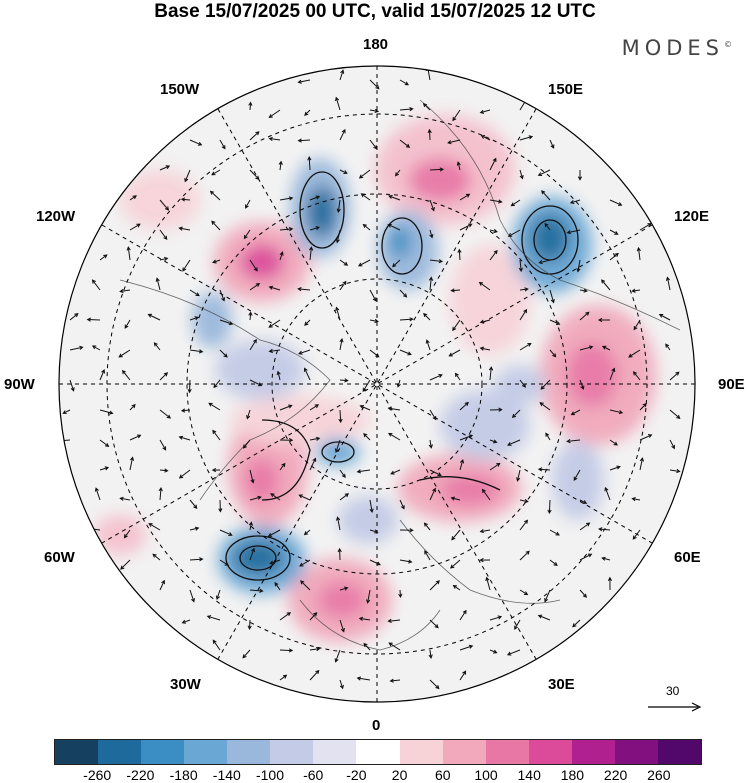 The height and width of the screenshot is (783, 750). I want to click on colorbar-tick-label: 140, so click(529, 775).